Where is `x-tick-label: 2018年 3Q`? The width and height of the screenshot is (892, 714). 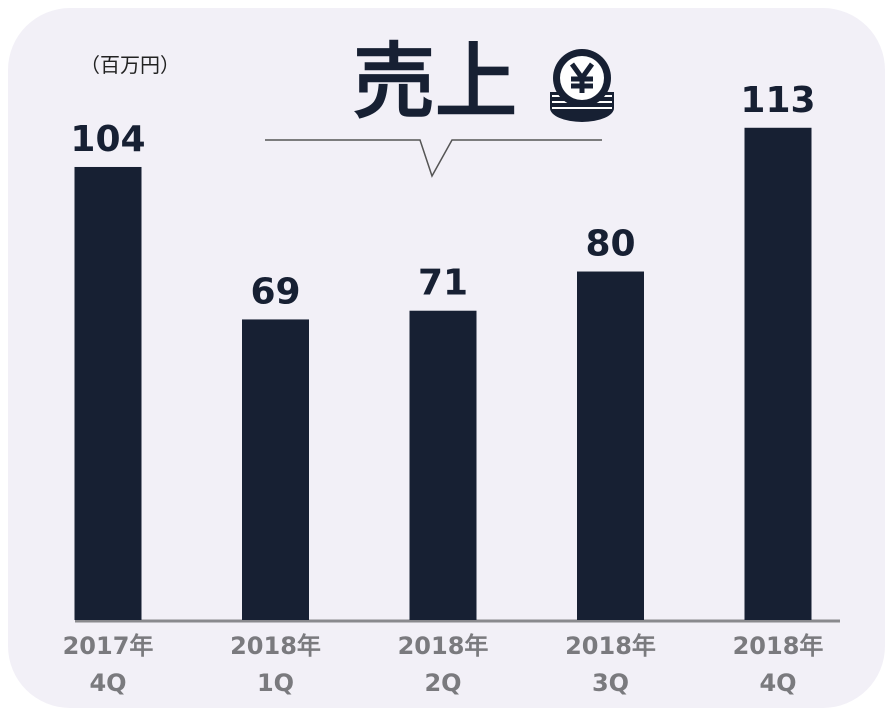 x-tick-label: 2018年 3Q is located at coordinates (610, 664).